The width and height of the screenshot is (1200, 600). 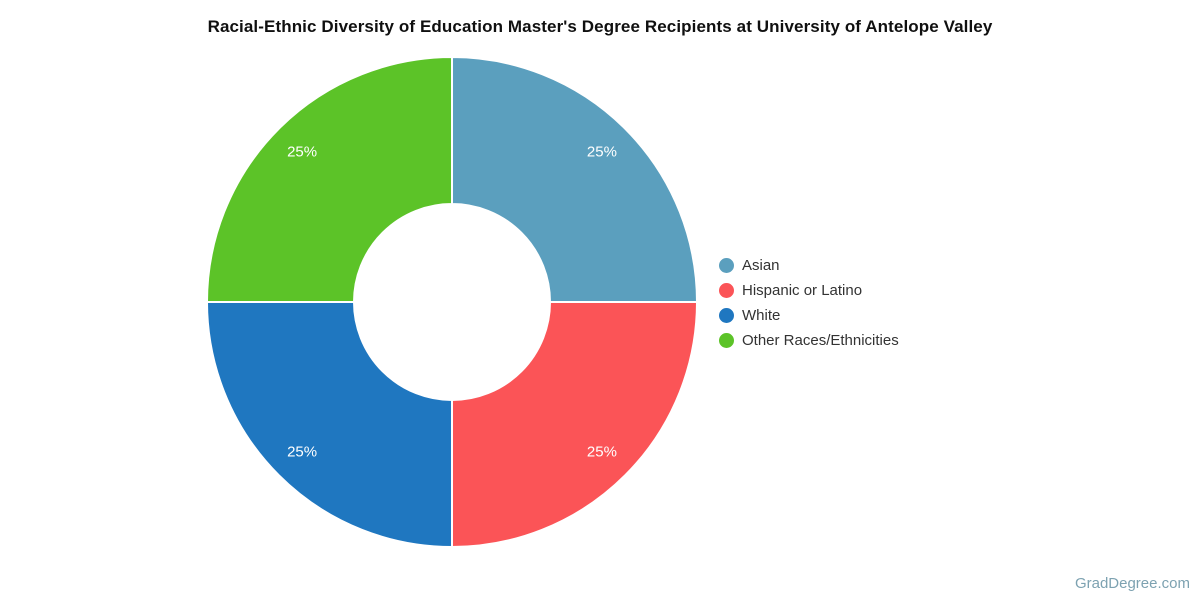 What do you see at coordinates (726, 315) in the screenshot?
I see `legend-color-swatch-white` at bounding box center [726, 315].